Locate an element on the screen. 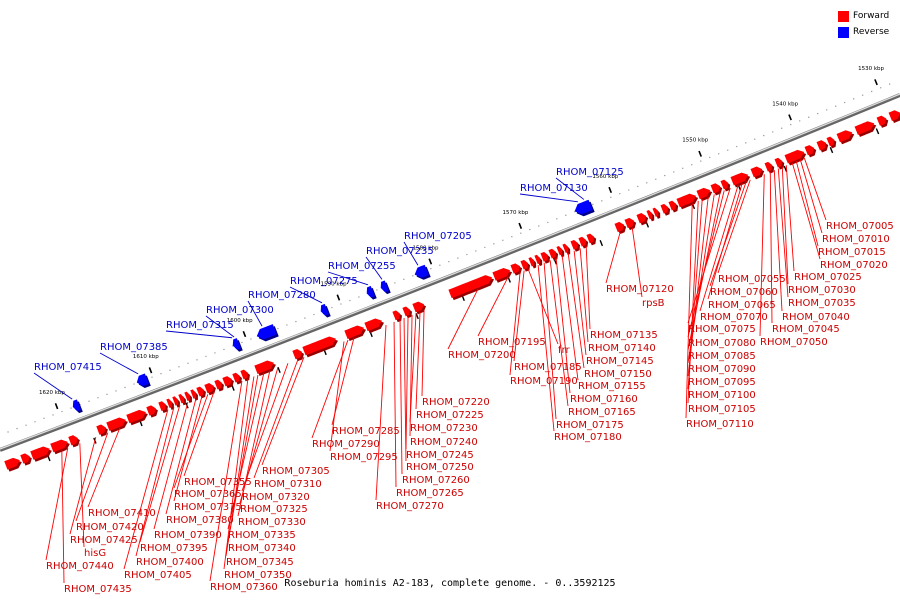  gene-label: RHOM_07090 is located at coordinates (722, 369).